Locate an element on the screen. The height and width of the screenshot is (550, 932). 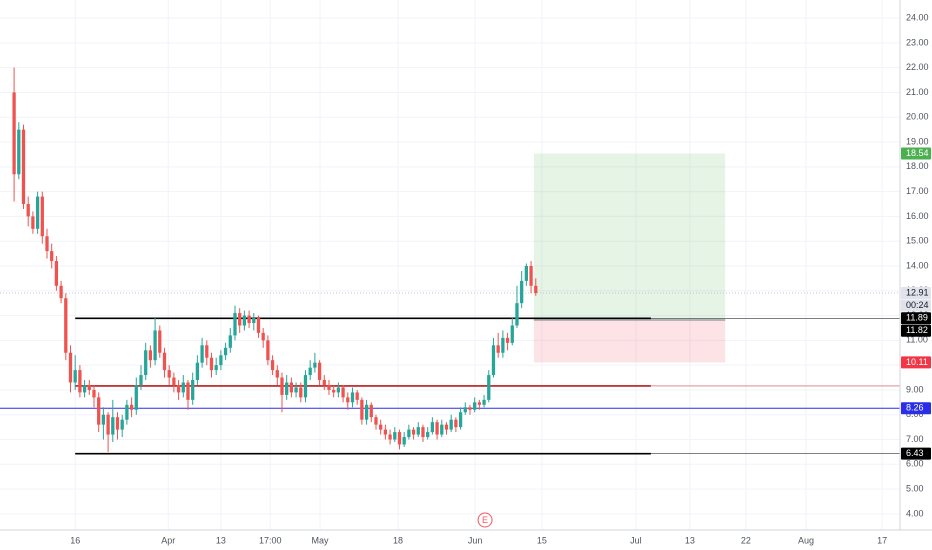
countdown-label: 00:24 is located at coordinates (917, 305).